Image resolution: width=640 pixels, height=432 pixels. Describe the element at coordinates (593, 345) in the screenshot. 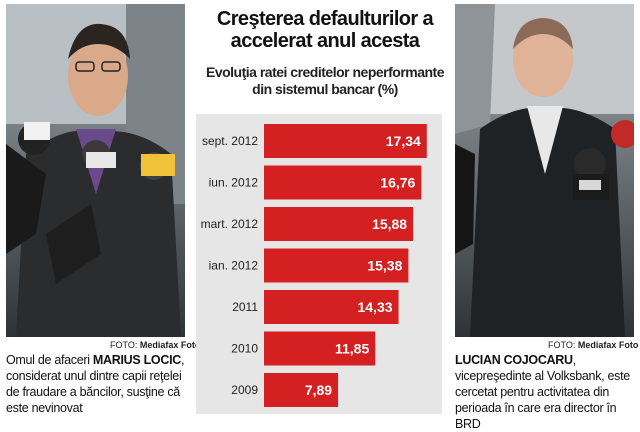

I see `photo-credit-right: FOTO: Mediafax Foto` at that location.